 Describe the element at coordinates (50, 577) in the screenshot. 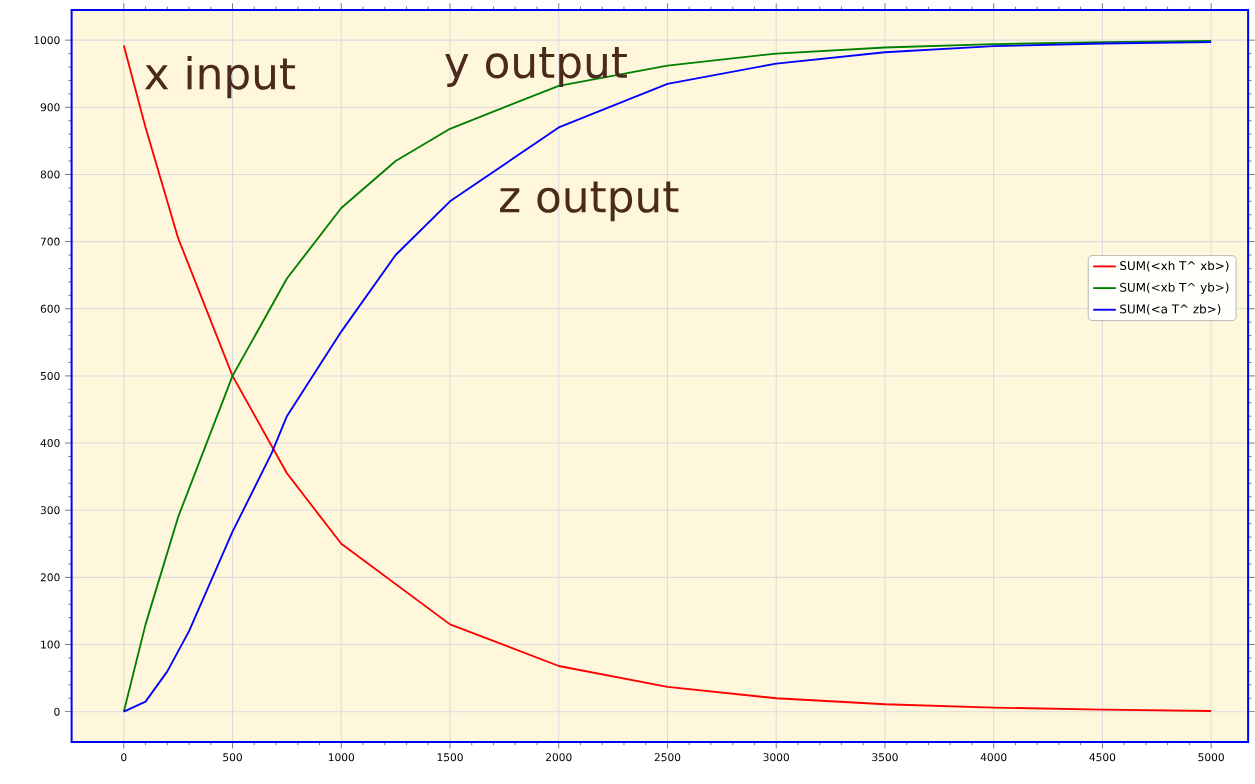

I see `y-tick-label: 200` at that location.